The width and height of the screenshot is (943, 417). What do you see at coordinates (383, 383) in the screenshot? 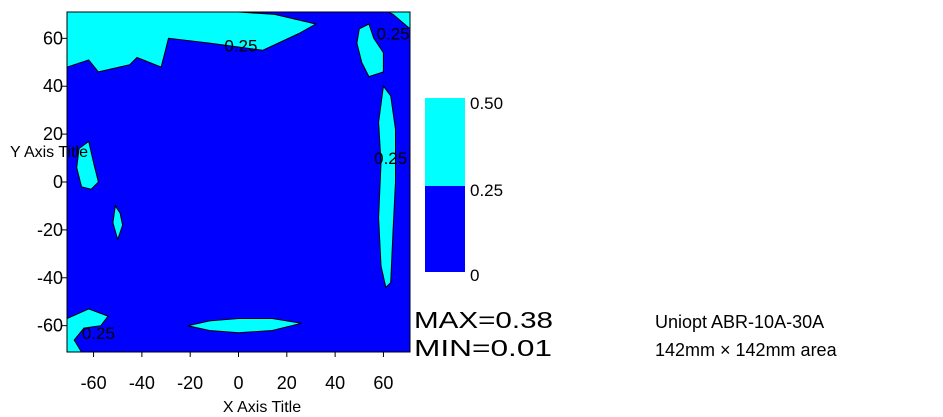
I see `x-tick-label: 60` at bounding box center [383, 383].